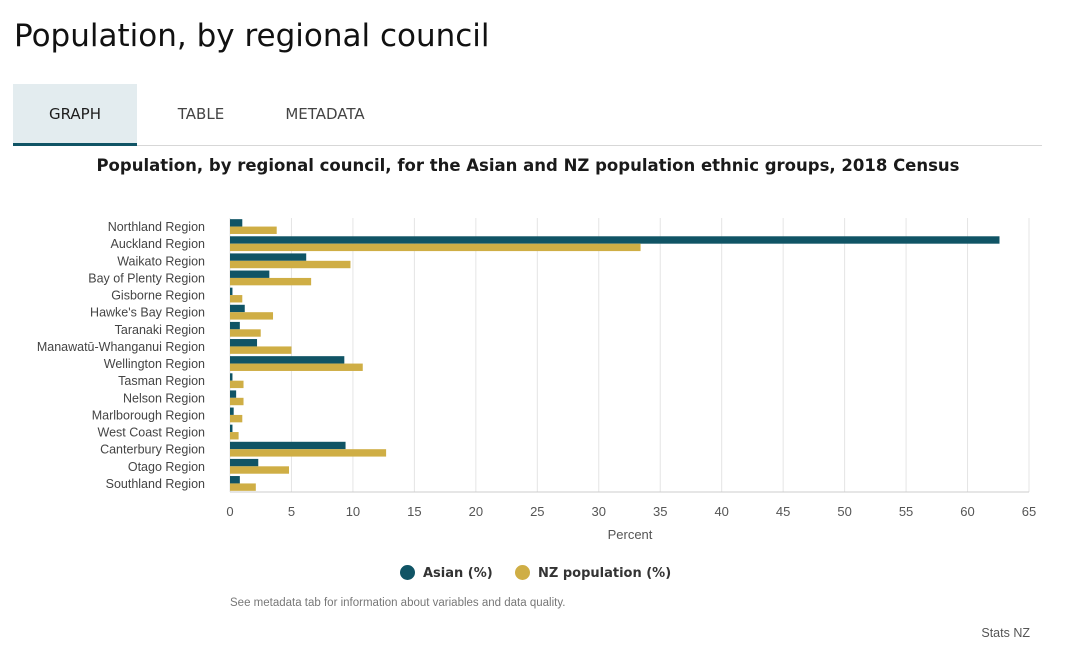 The image size is (1080, 660). Describe the element at coordinates (157, 244) in the screenshot. I see `category-label: Auckland Region` at that location.